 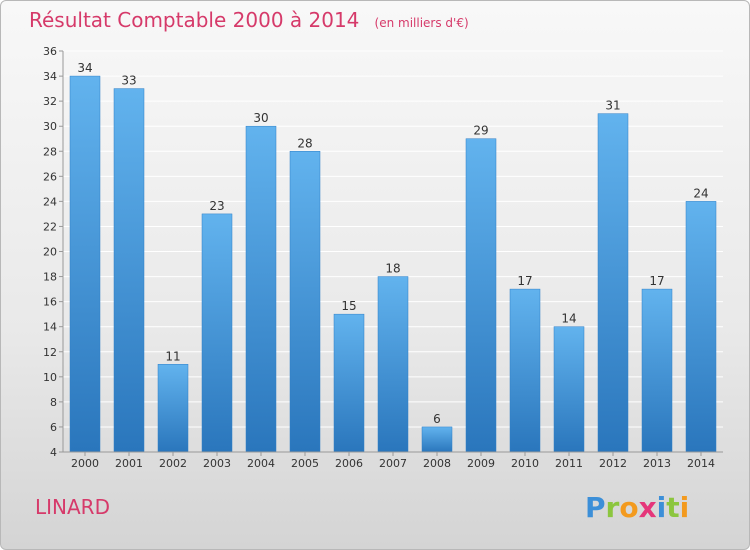 What do you see at coordinates (348, 306) in the screenshot?
I see `data-label-2006: 15` at bounding box center [348, 306].